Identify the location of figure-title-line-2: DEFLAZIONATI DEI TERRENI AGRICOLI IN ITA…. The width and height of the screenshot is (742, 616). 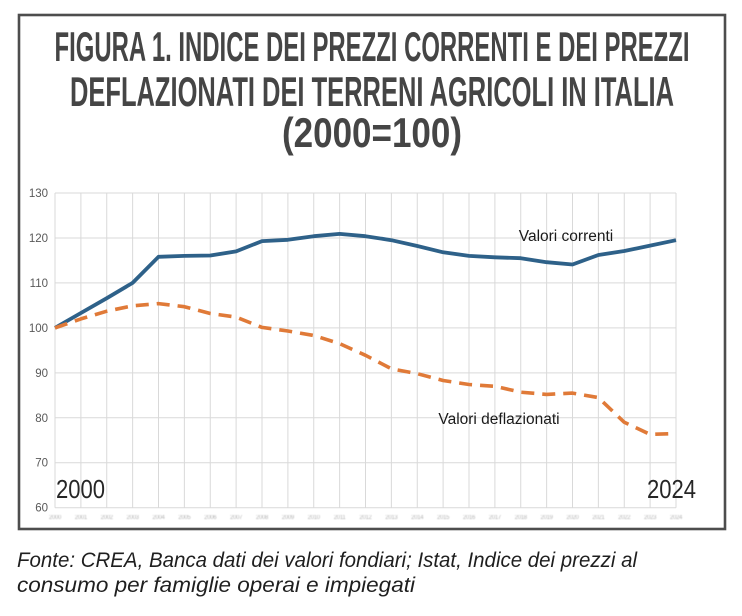
(372, 91).